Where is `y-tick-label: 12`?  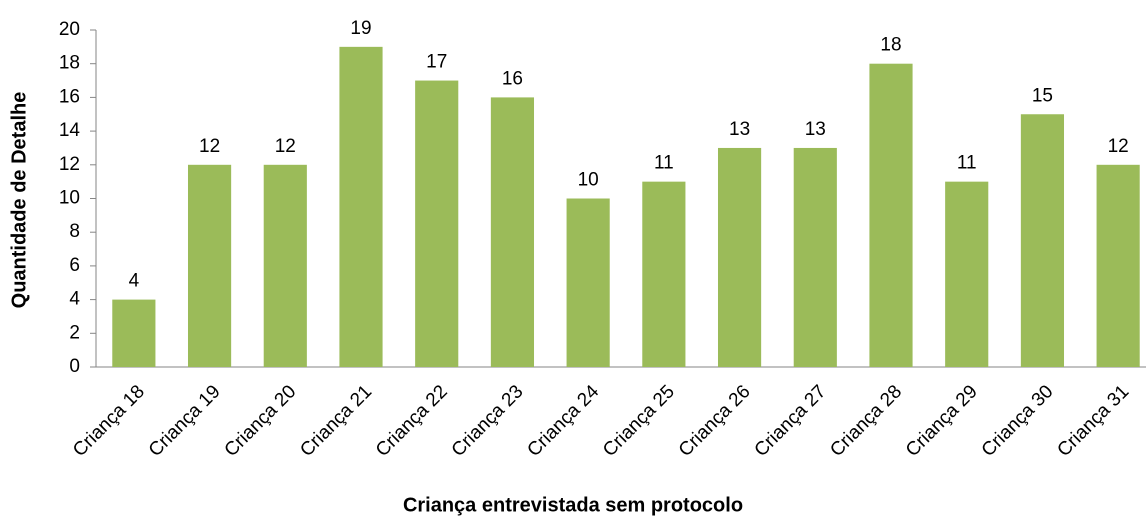
y-tick-label: 12 is located at coordinates (69, 164).